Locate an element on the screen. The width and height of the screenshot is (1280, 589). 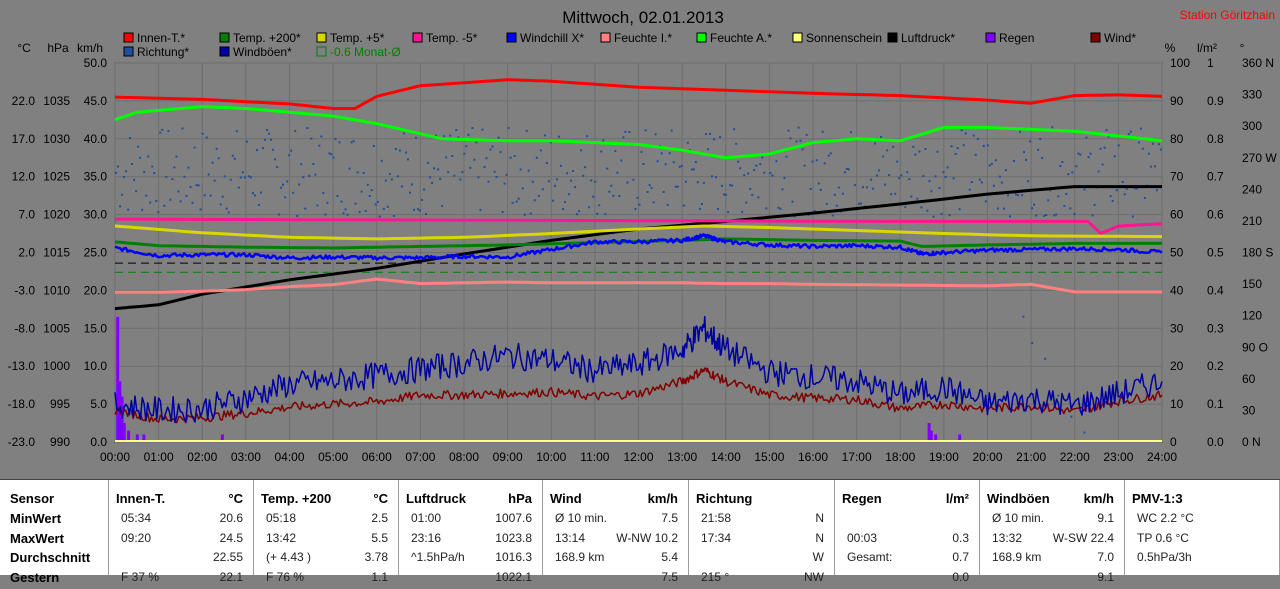
y-tick-wind: 15.0 is located at coordinates (96, 328).